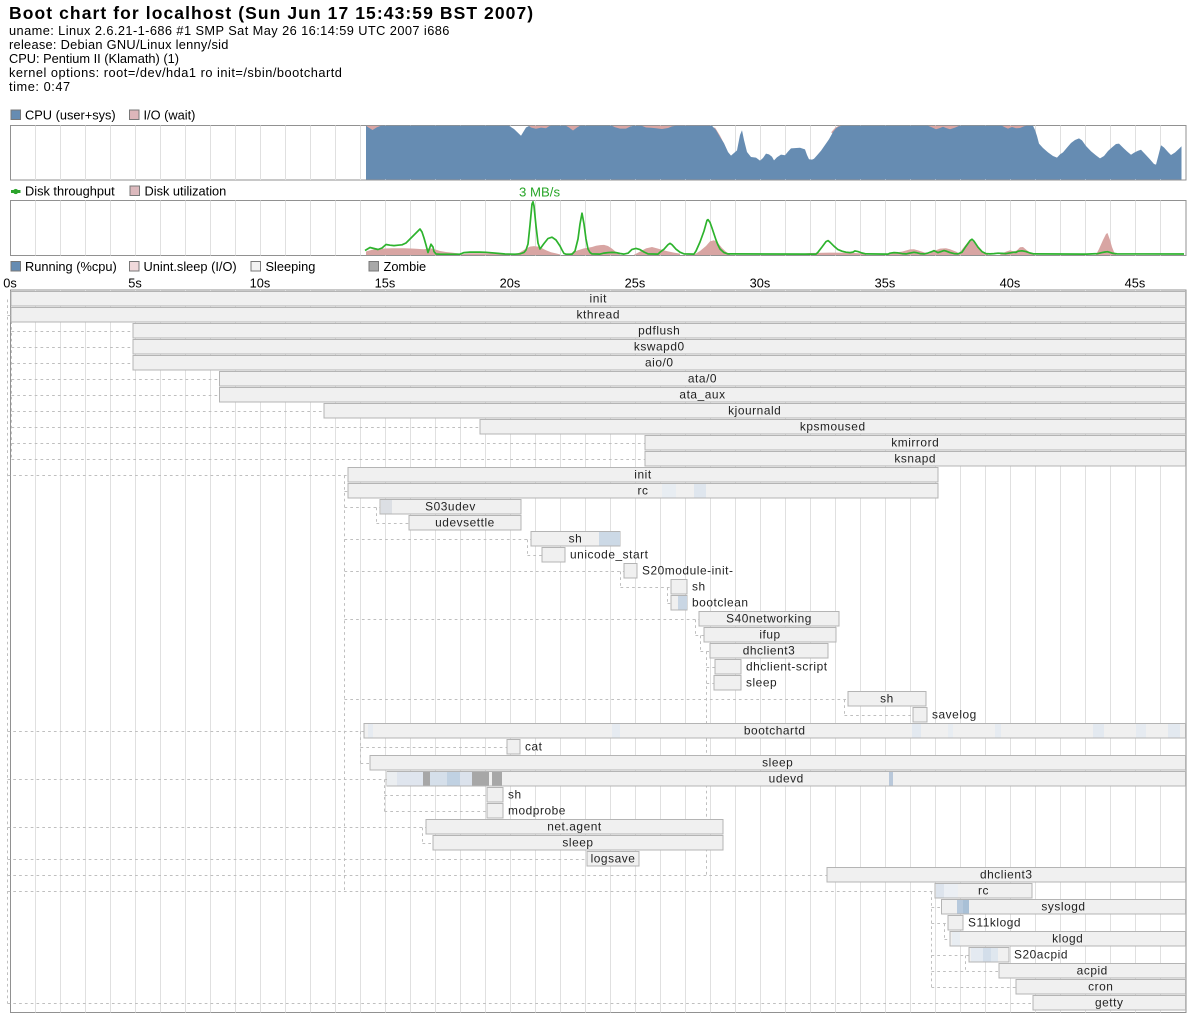 Image resolution: width=1196 pixels, height=1020 pixels. I want to click on svg-text: Sleeping, so click(291, 266).